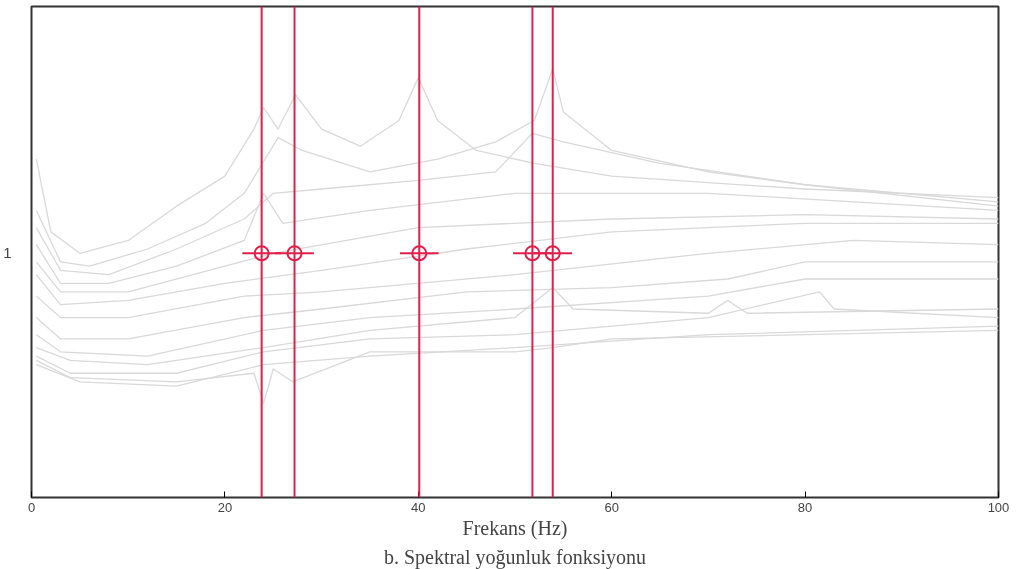 Image resolution: width=1021 pixels, height=569 pixels. I want to click on x-tick-label: 0, so click(31, 507).